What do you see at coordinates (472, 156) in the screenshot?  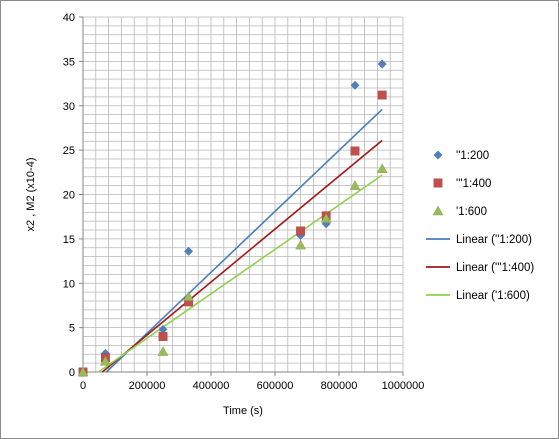 I see `legend-label: ''1:200` at bounding box center [472, 156].